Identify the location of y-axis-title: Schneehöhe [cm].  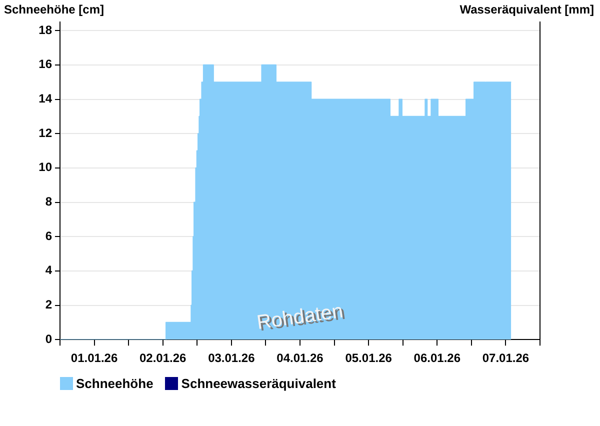
(54, 9).